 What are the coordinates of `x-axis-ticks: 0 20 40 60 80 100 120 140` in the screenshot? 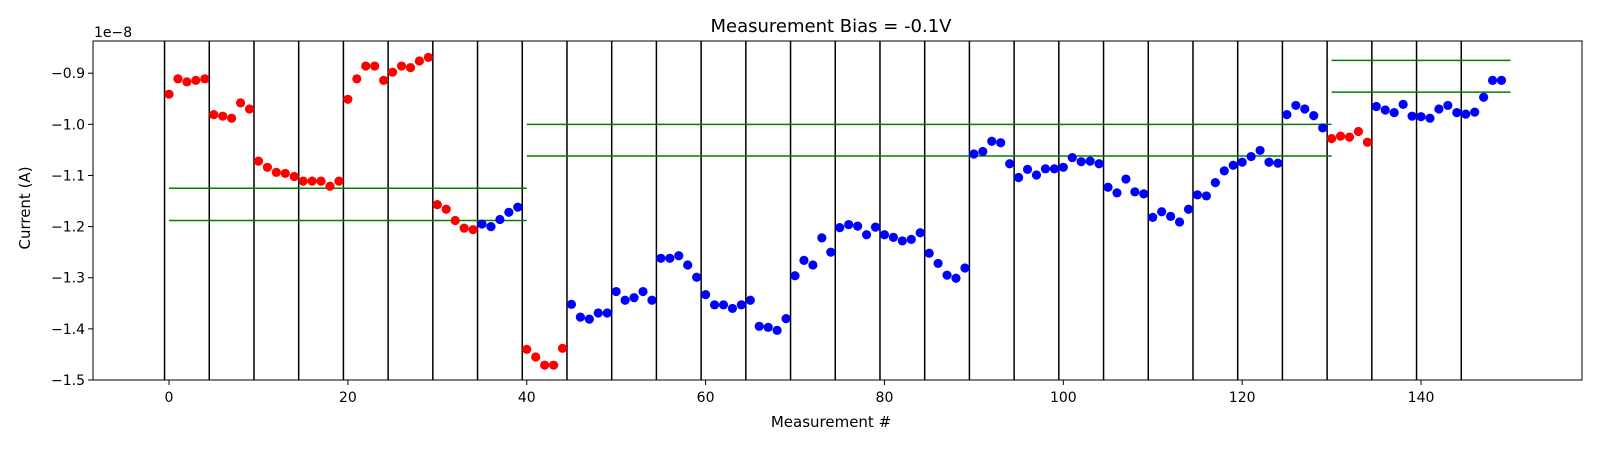 It's located at (799, 393).